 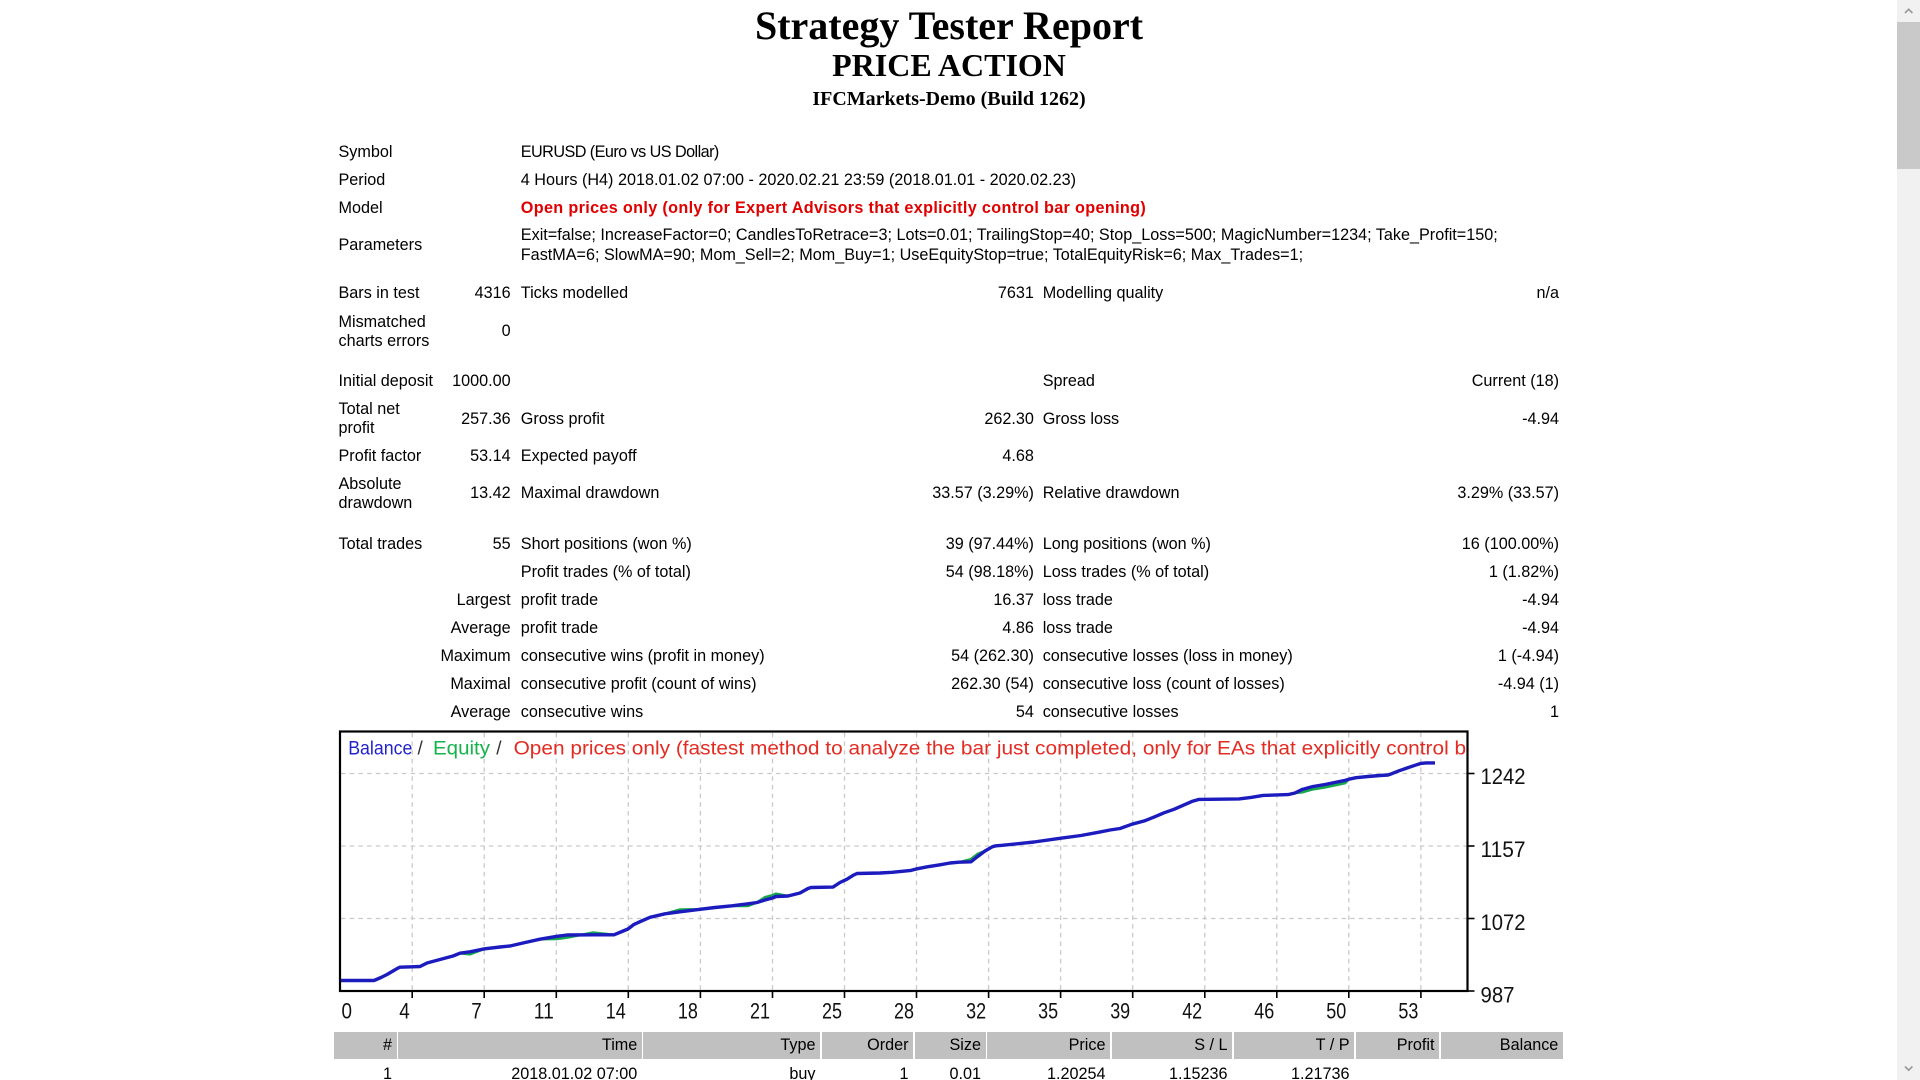 What do you see at coordinates (404, 1011) in the screenshot?
I see `svg-text: 4` at bounding box center [404, 1011].